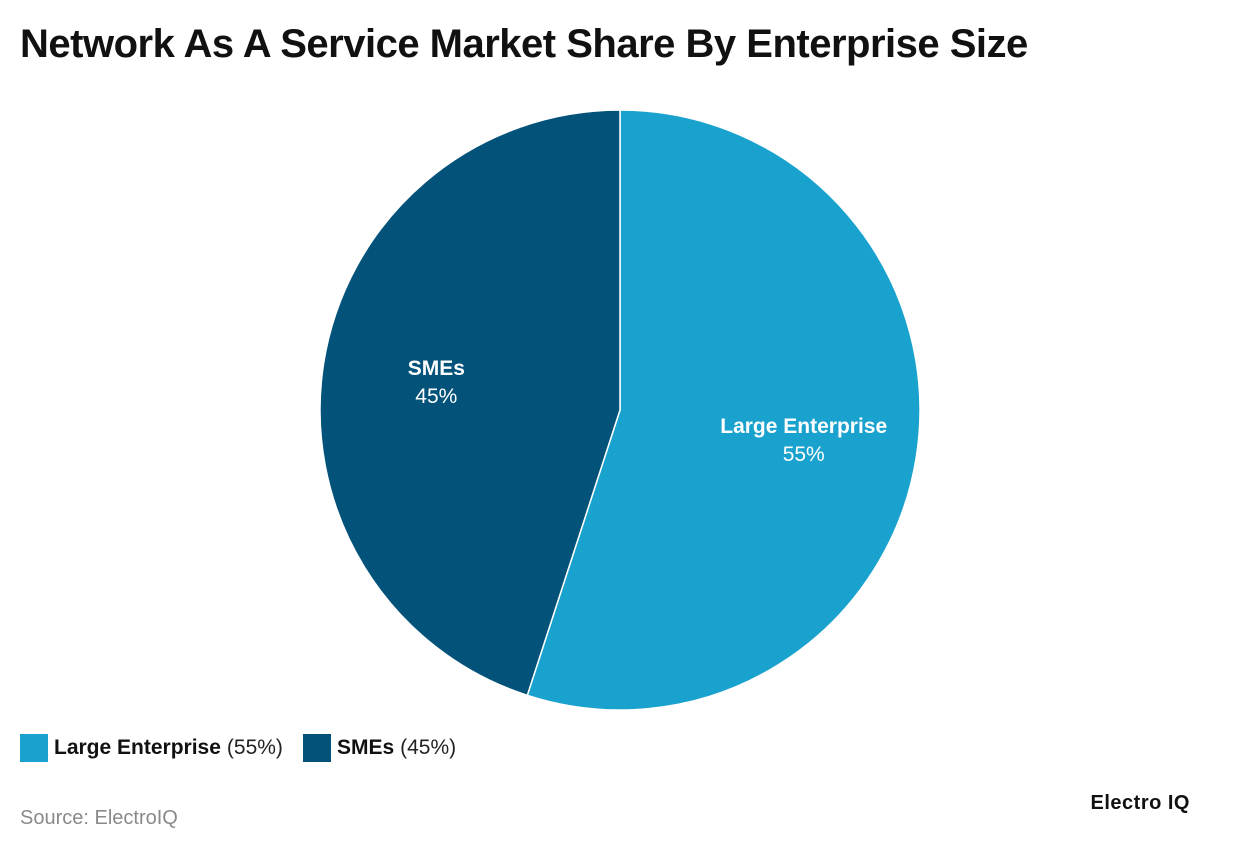 The width and height of the screenshot is (1240, 852). Describe the element at coordinates (436, 396) in the screenshot. I see `slice-value-smes: 45%` at that location.